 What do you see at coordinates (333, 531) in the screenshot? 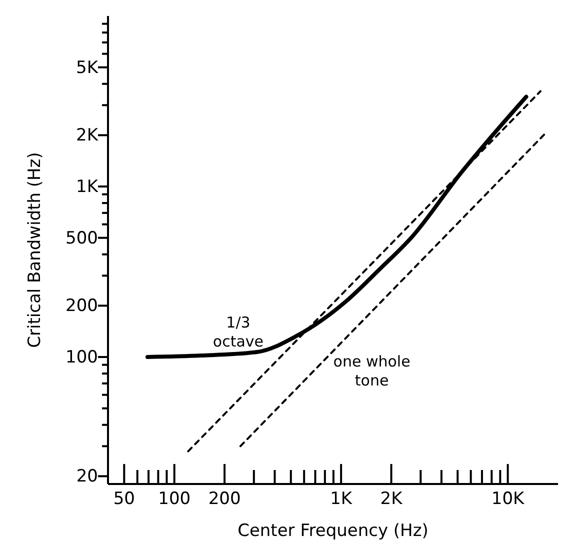
I see `x-axis-title: Center Frequency (Hz)` at bounding box center [333, 531].